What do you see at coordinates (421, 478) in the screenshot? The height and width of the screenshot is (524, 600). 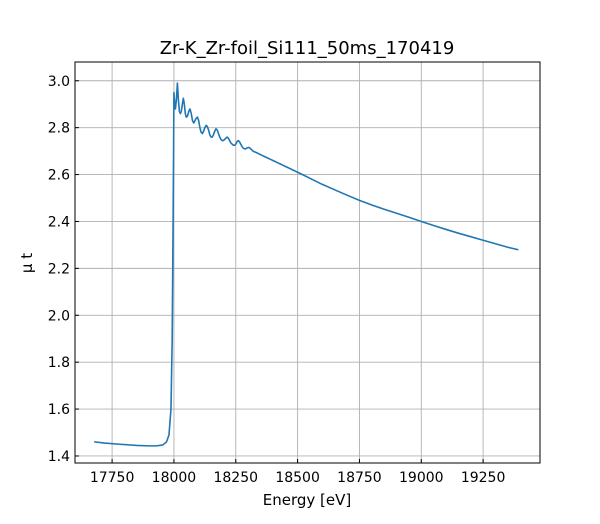 I see `x-tick-label: 19000` at bounding box center [421, 478].